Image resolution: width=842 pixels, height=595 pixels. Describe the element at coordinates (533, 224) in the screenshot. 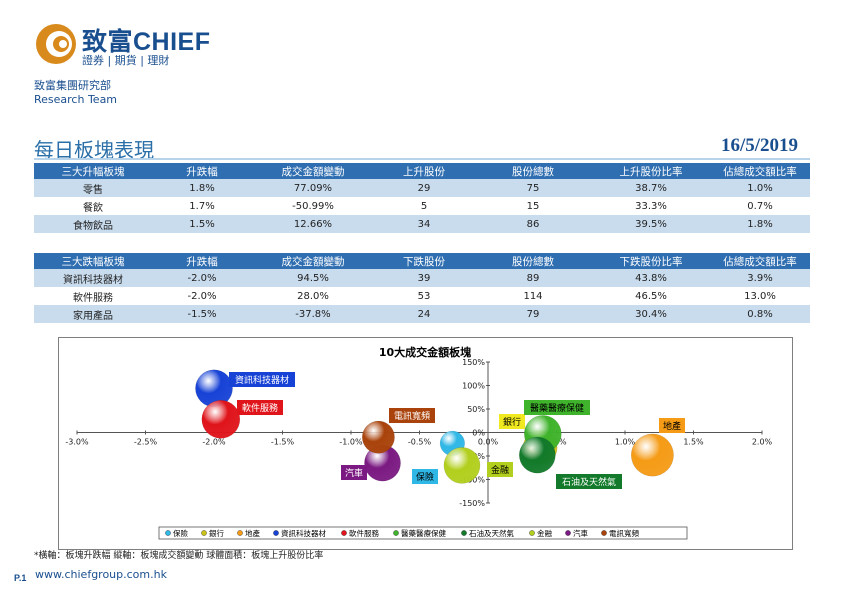

I see `table-cell: 86` at that location.